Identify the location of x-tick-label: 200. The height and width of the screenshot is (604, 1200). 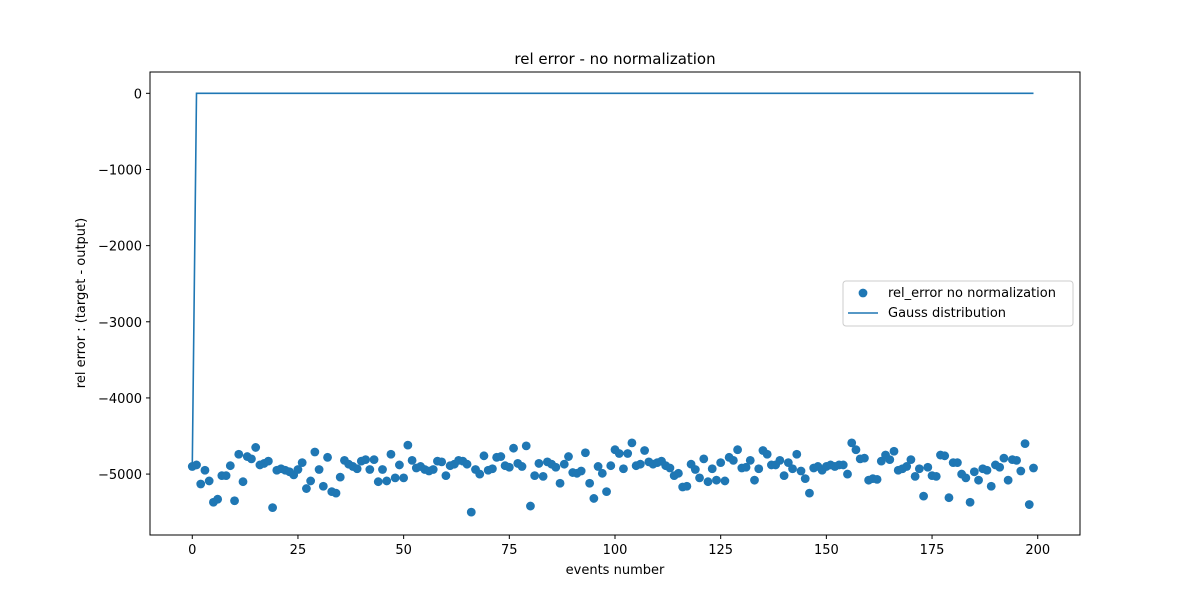
(1037, 550).